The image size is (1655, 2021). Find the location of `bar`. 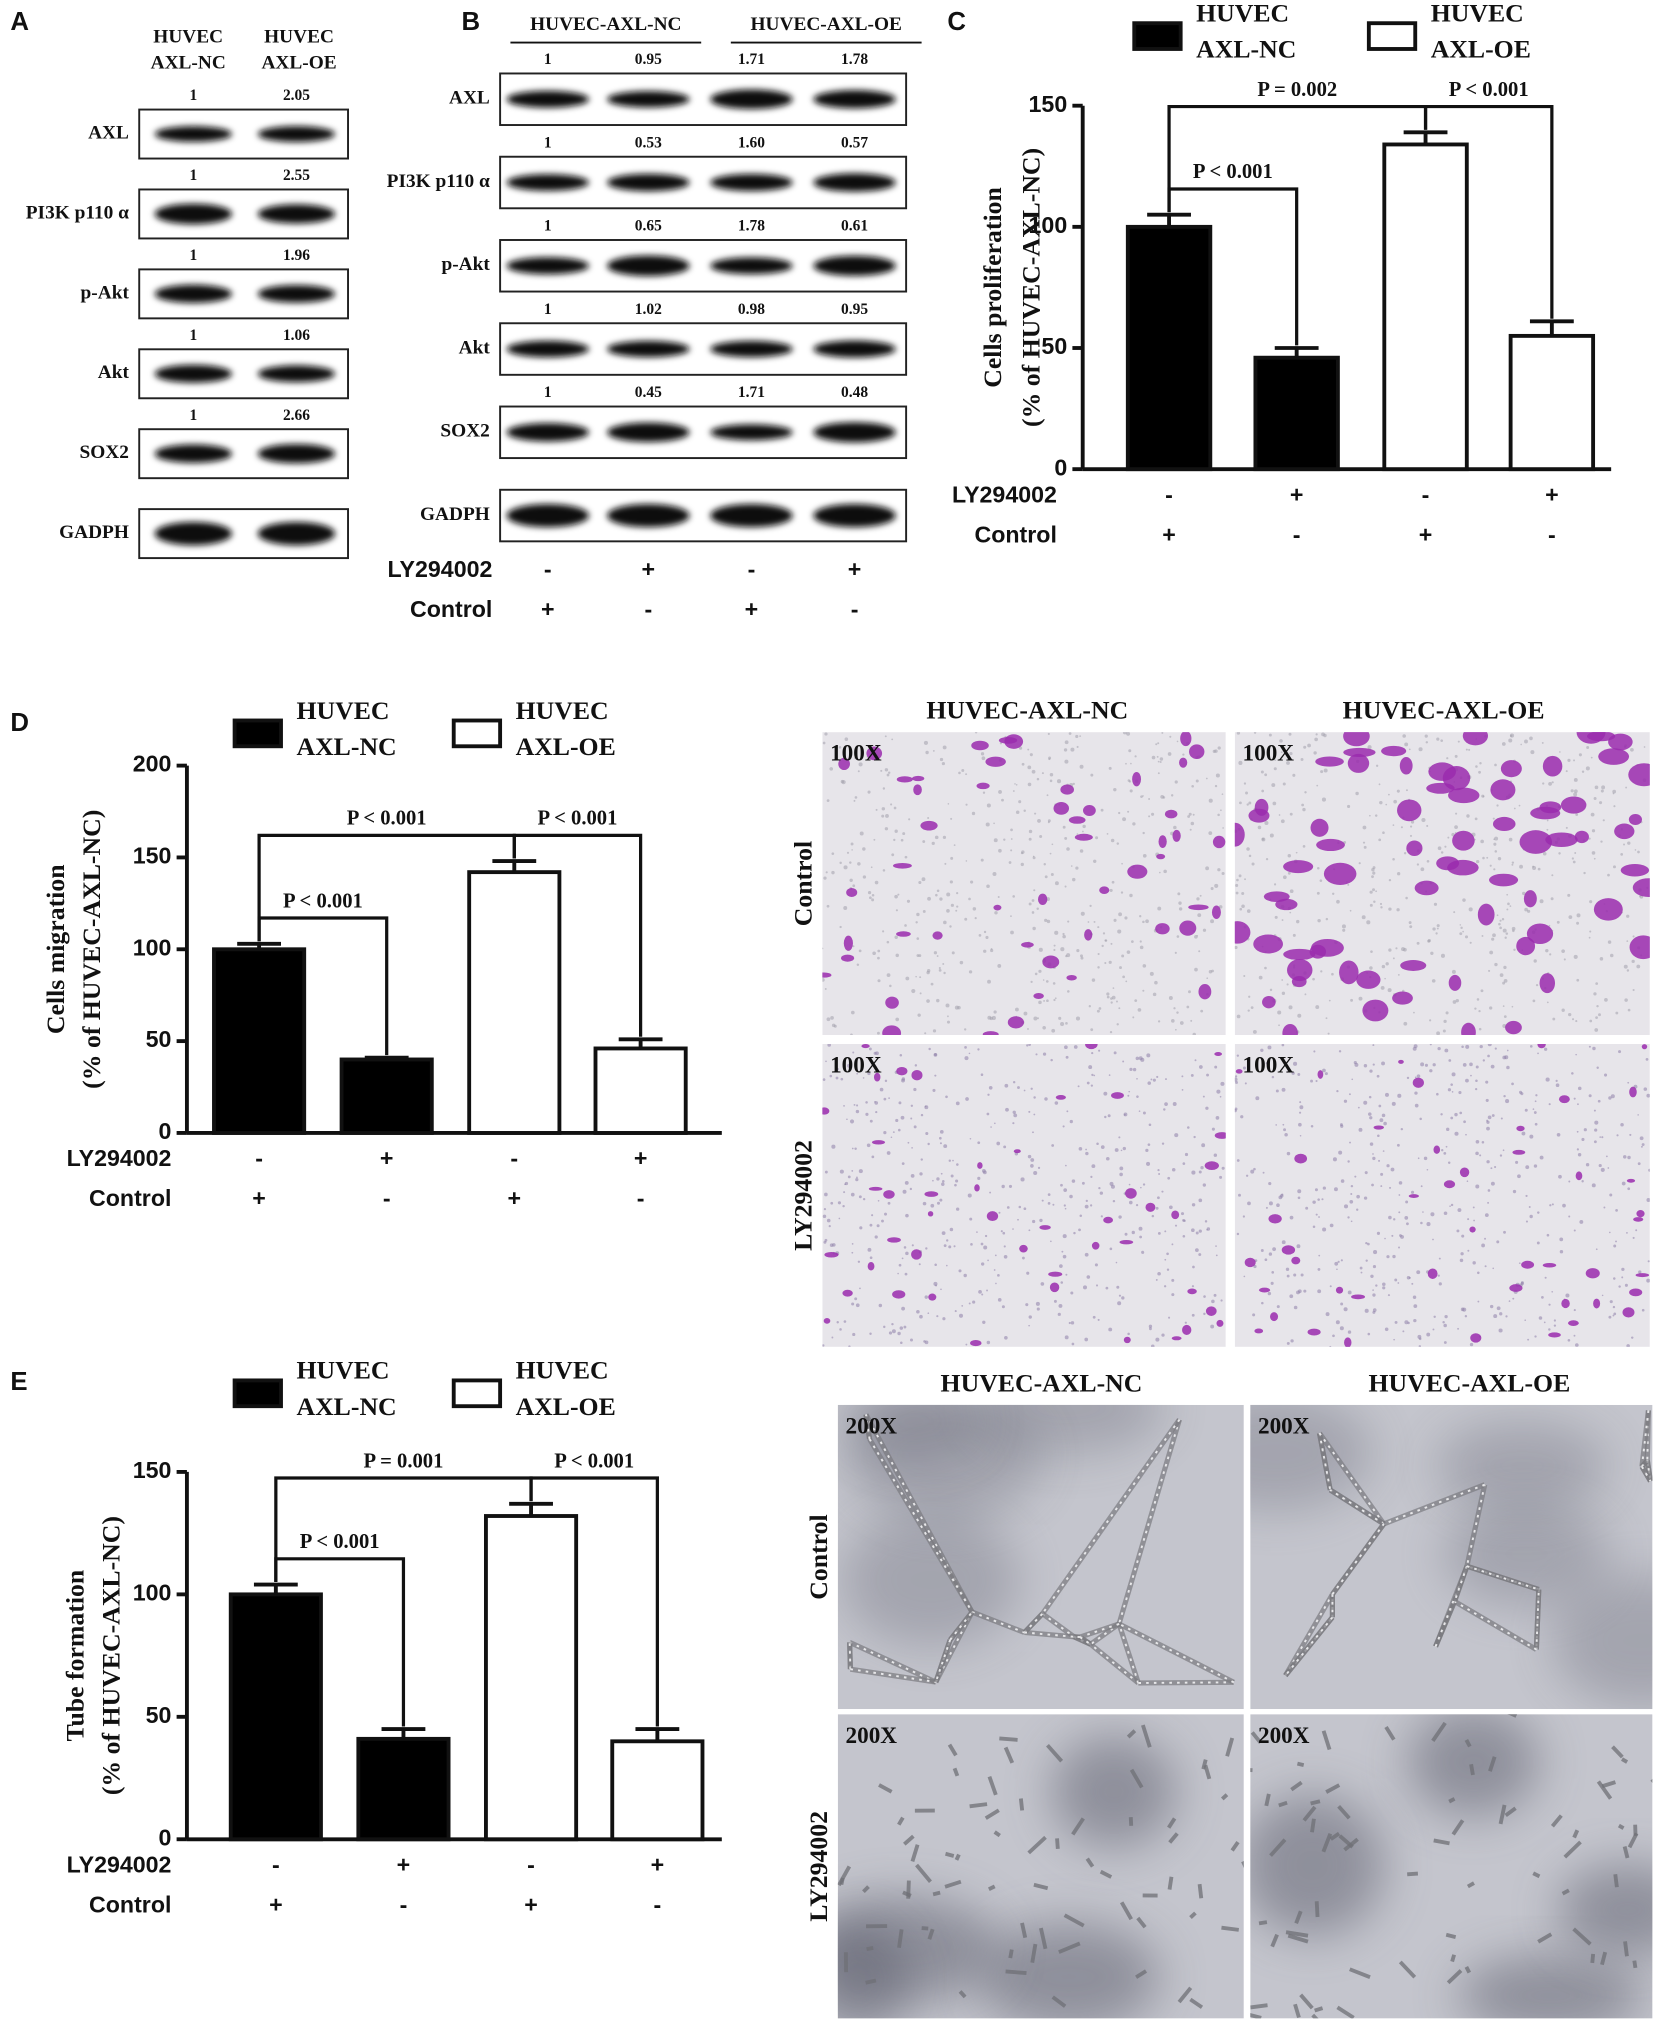

bar is located at coordinates (259, 1041).